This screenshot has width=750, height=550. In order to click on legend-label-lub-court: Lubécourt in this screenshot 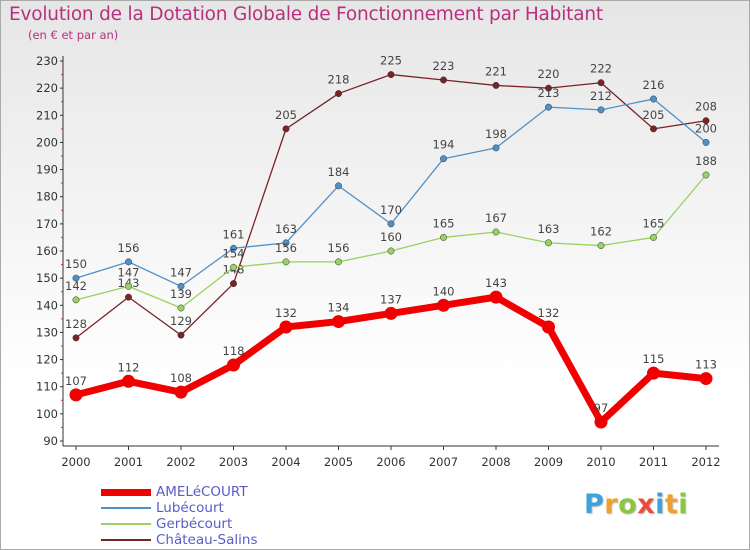, I will do `click(190, 508)`.